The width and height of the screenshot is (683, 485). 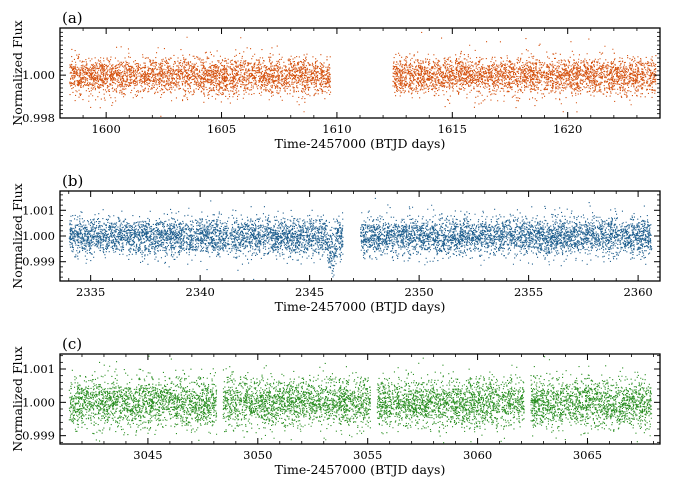 I want to click on panel-label: (a), so click(x=72, y=18).